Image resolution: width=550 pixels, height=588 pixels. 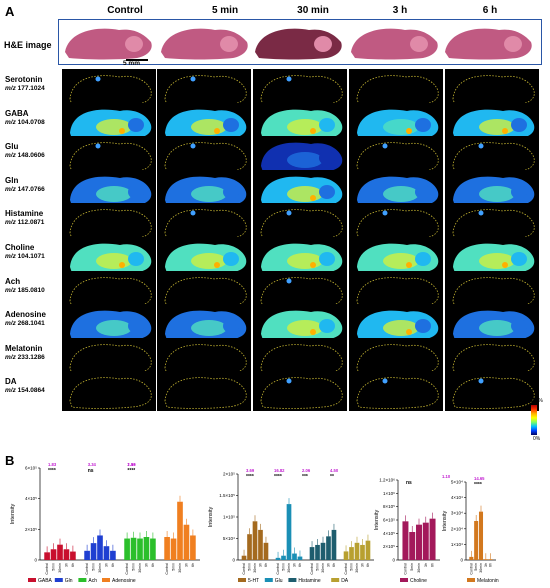 What do you see at coordinates (313, 10) in the screenshot?
I see `column-header-30min: 30 min` at bounding box center [313, 10].